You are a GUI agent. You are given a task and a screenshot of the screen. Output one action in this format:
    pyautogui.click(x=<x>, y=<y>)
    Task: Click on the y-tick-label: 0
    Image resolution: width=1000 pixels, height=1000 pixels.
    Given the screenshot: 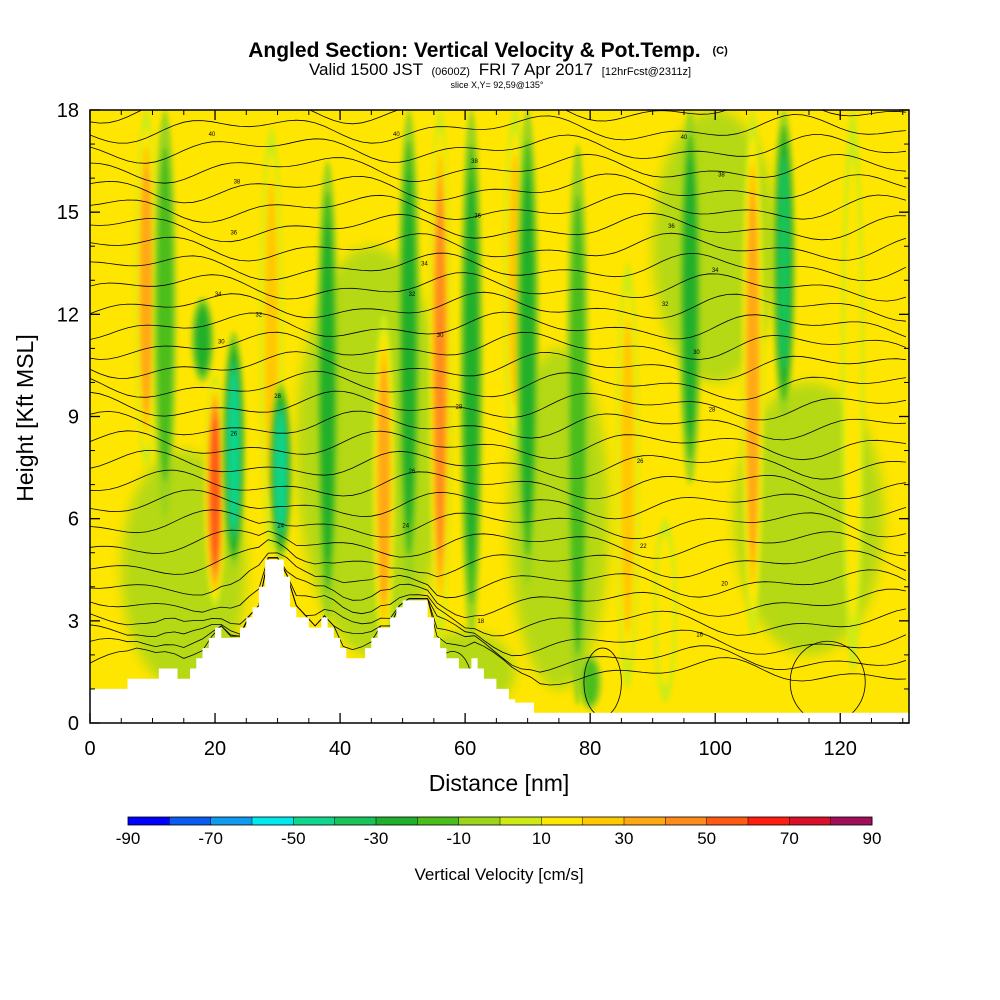 What is the action you would take?
    pyautogui.click(x=73, y=724)
    